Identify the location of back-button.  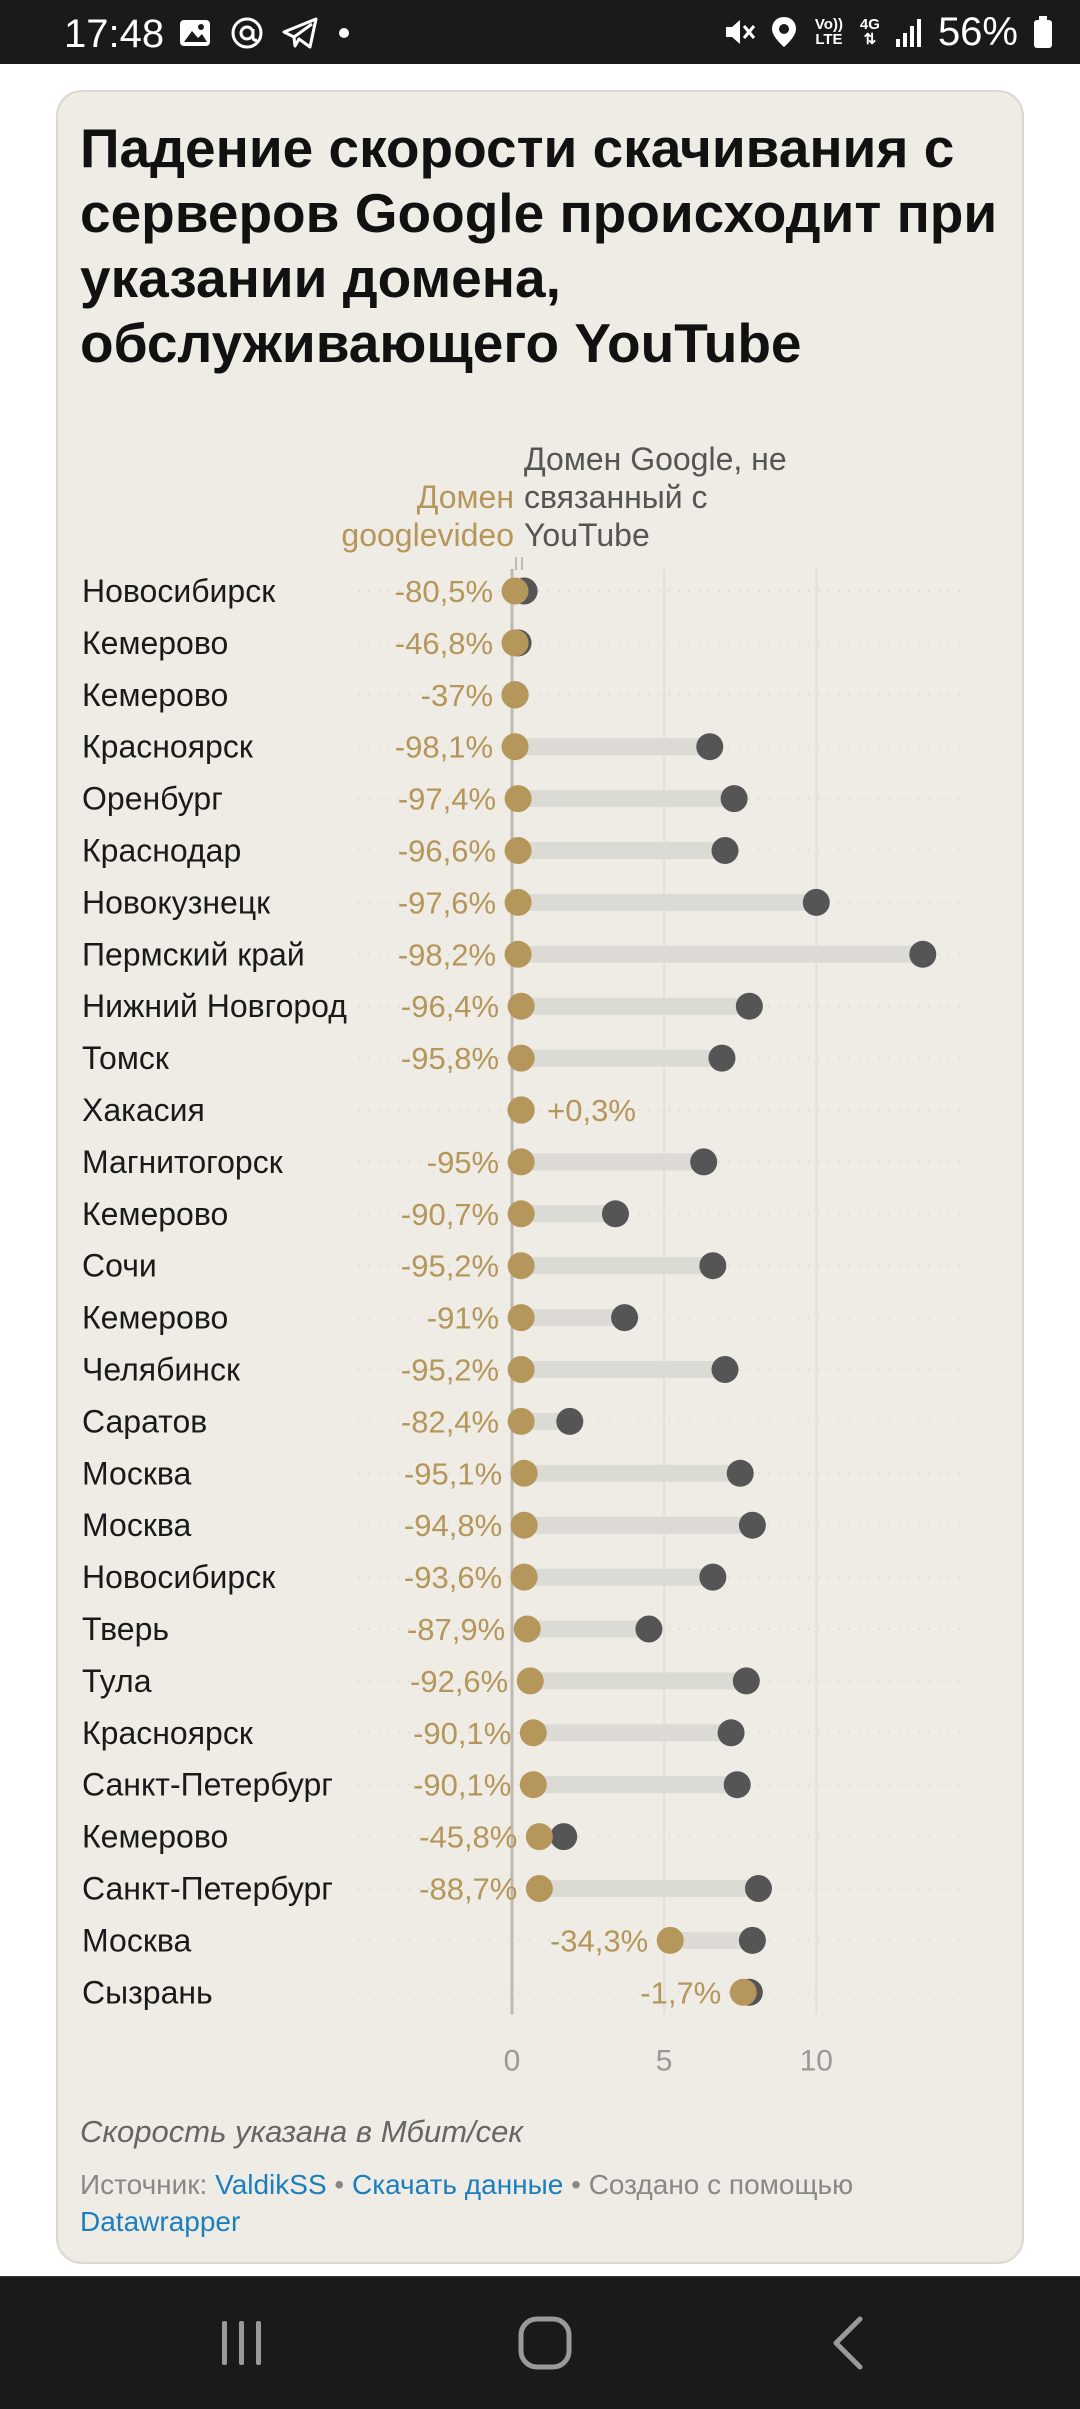
(848, 2343).